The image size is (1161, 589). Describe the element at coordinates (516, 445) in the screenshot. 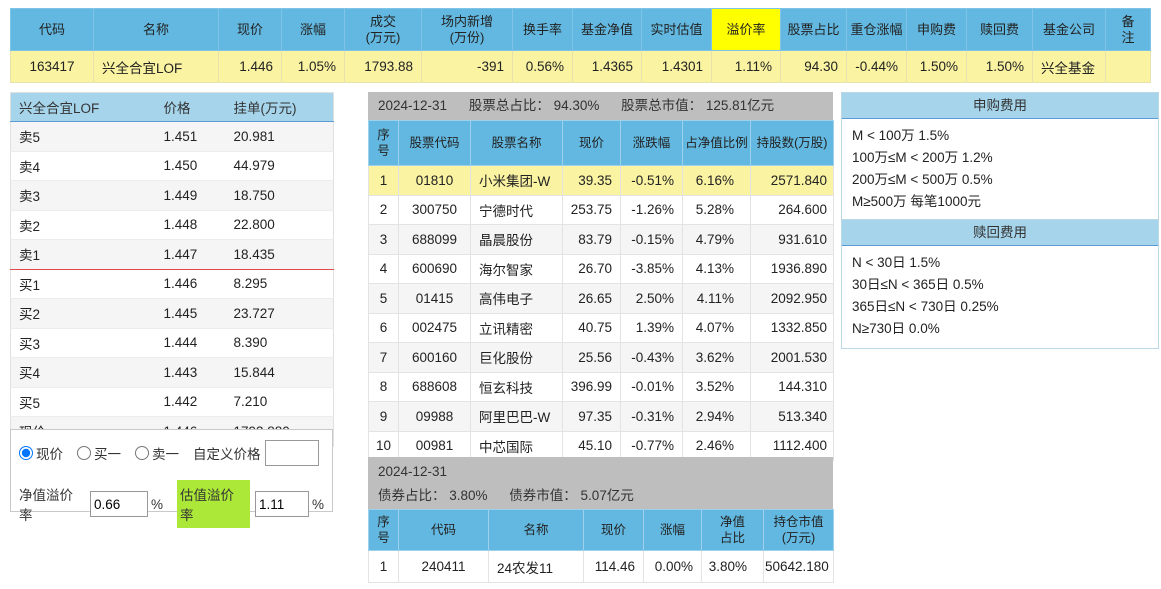

I see `stock-name: 中芯国际` at that location.